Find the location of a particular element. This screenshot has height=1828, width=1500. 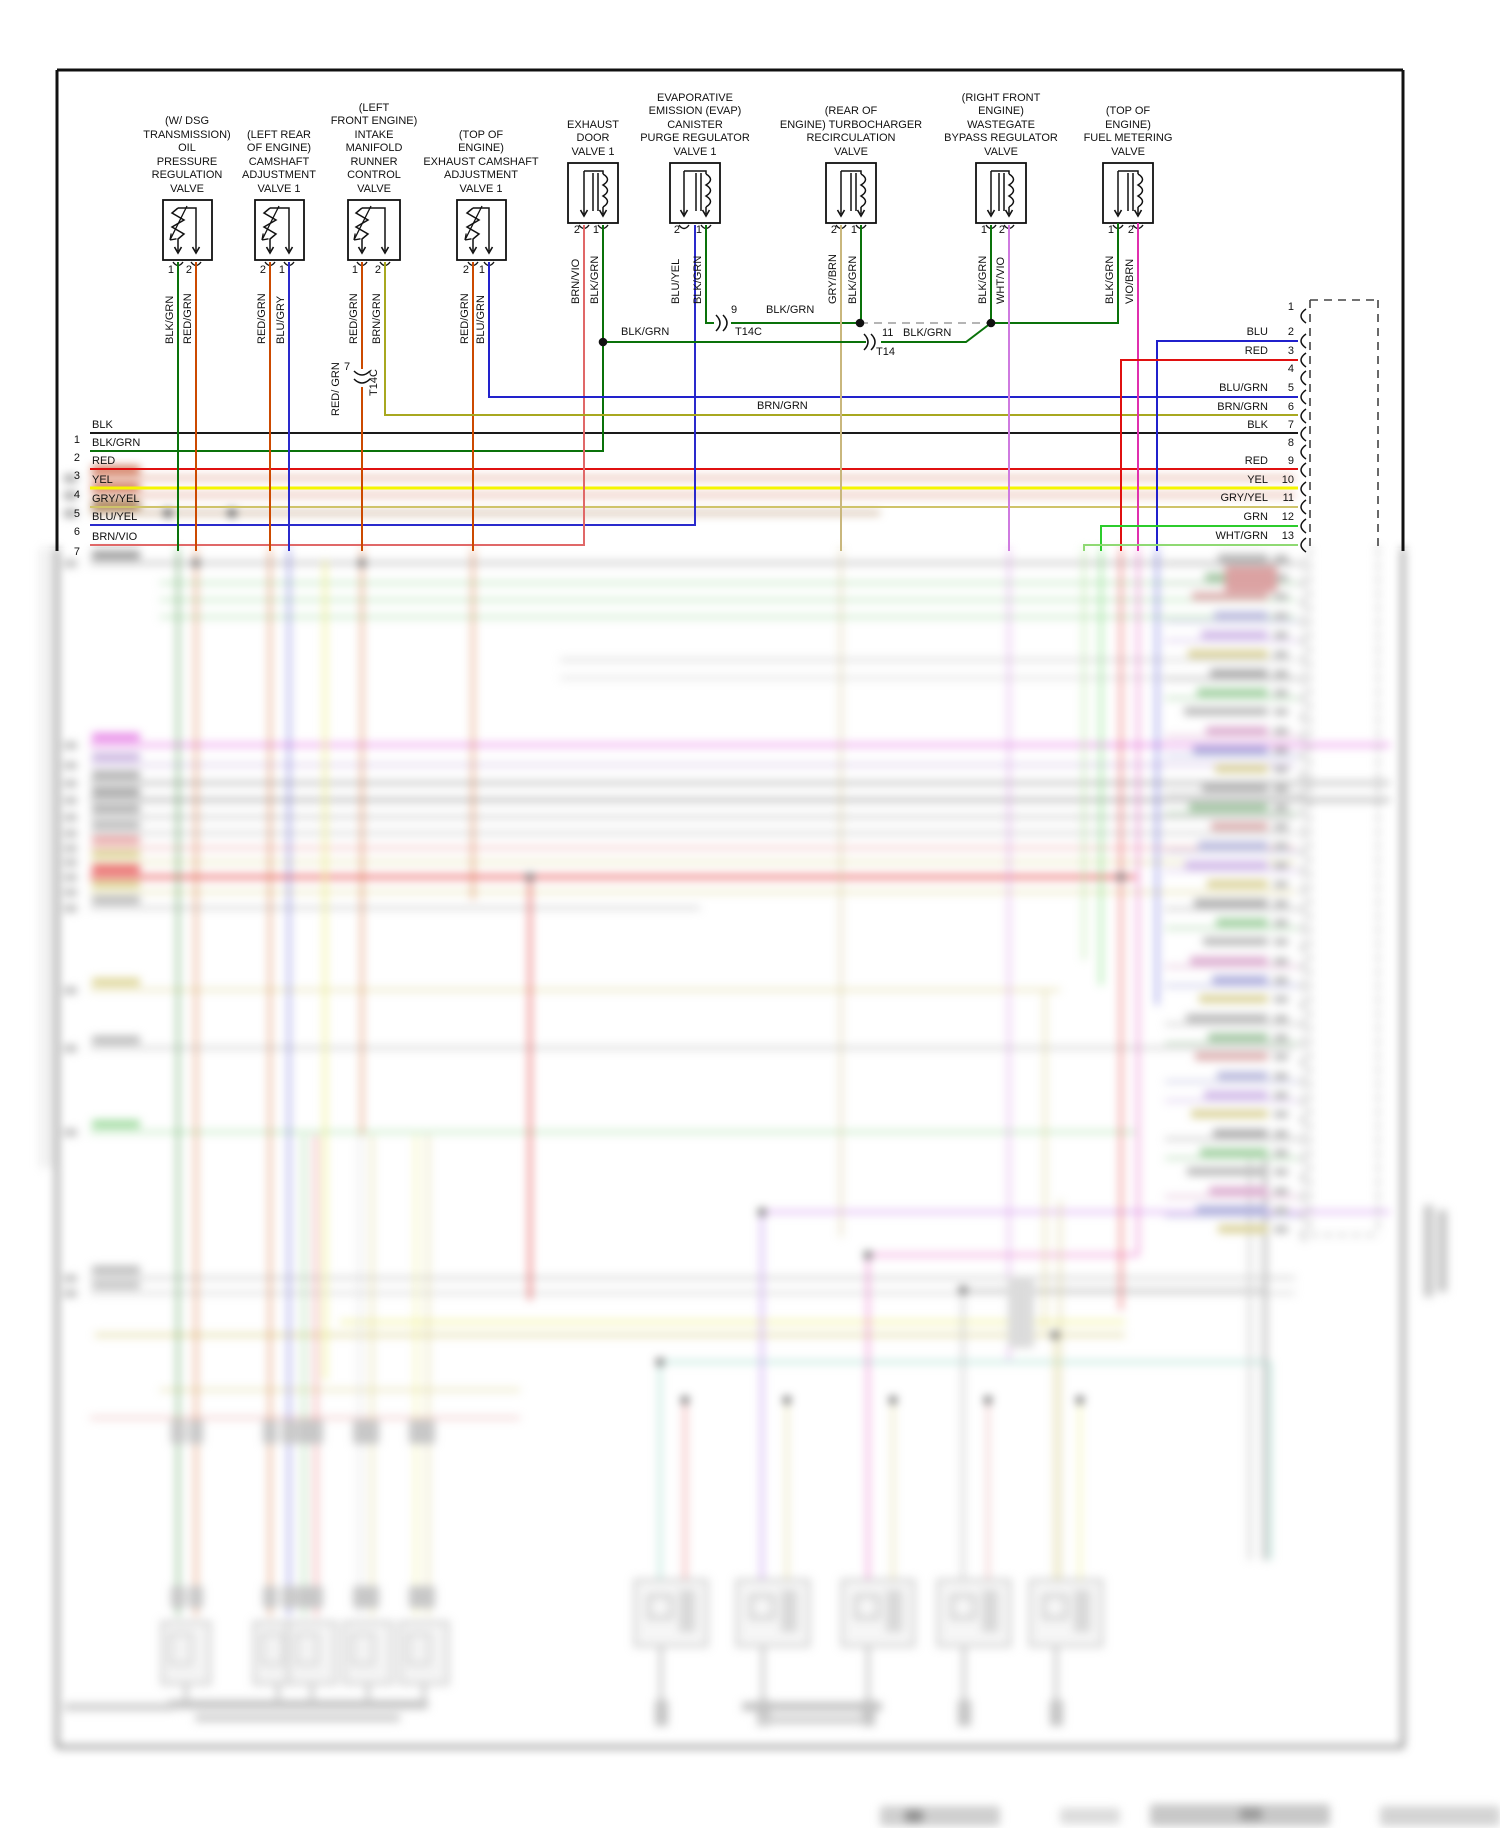

right-pin-number: 12 is located at coordinates (1287, 517).